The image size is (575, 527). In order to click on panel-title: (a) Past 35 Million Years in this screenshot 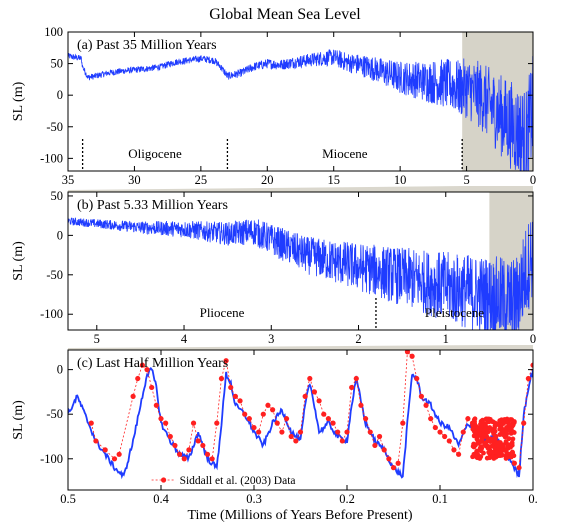, I will do `click(147, 45)`.